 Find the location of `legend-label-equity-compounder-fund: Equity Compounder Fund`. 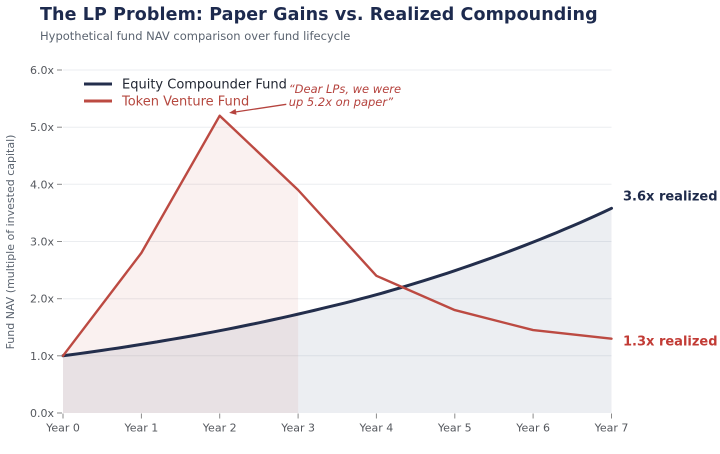

legend-label-equity-compounder-fund: Equity Compounder Fund is located at coordinates (204, 85).